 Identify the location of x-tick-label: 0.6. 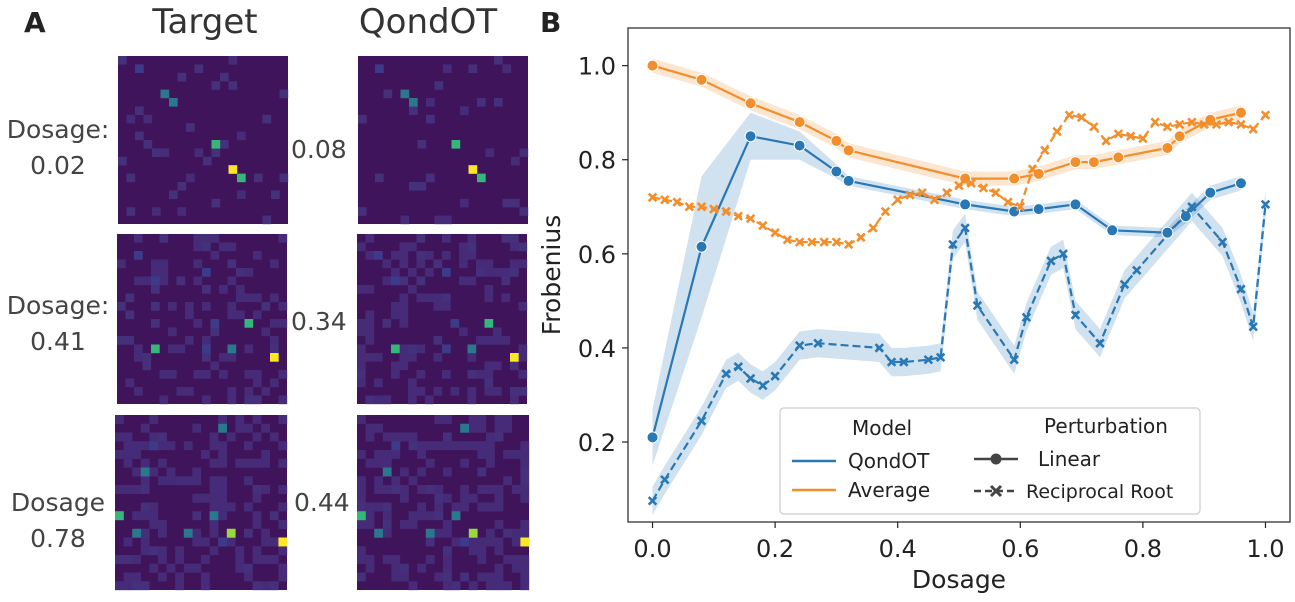
(1020, 549).